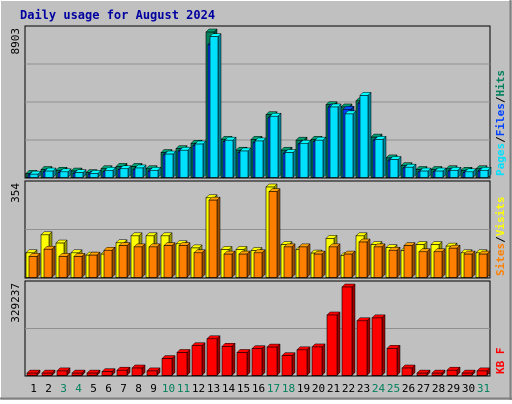 Image resolution: width=512 pixels, height=404 pixels. Describe the element at coordinates (68, 265) in the screenshot. I see `bar-sites-day-3-side` at that location.